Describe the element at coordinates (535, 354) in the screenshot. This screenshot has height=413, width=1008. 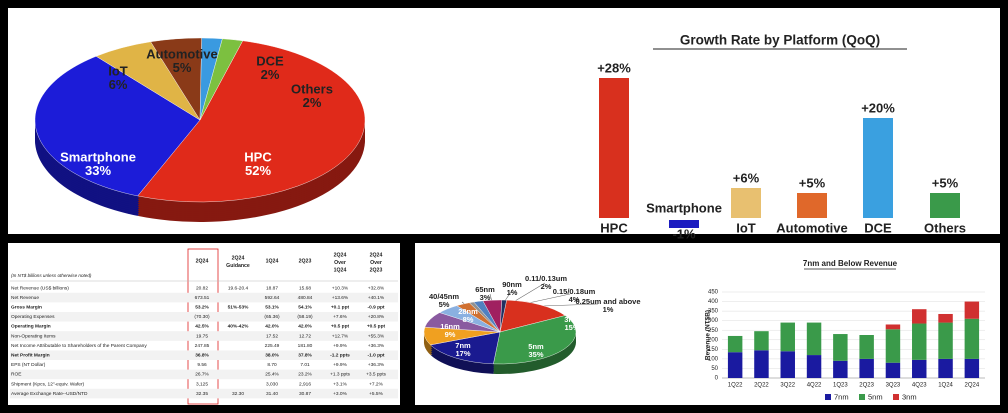
I see `slice-value-label: 35%` at that location.